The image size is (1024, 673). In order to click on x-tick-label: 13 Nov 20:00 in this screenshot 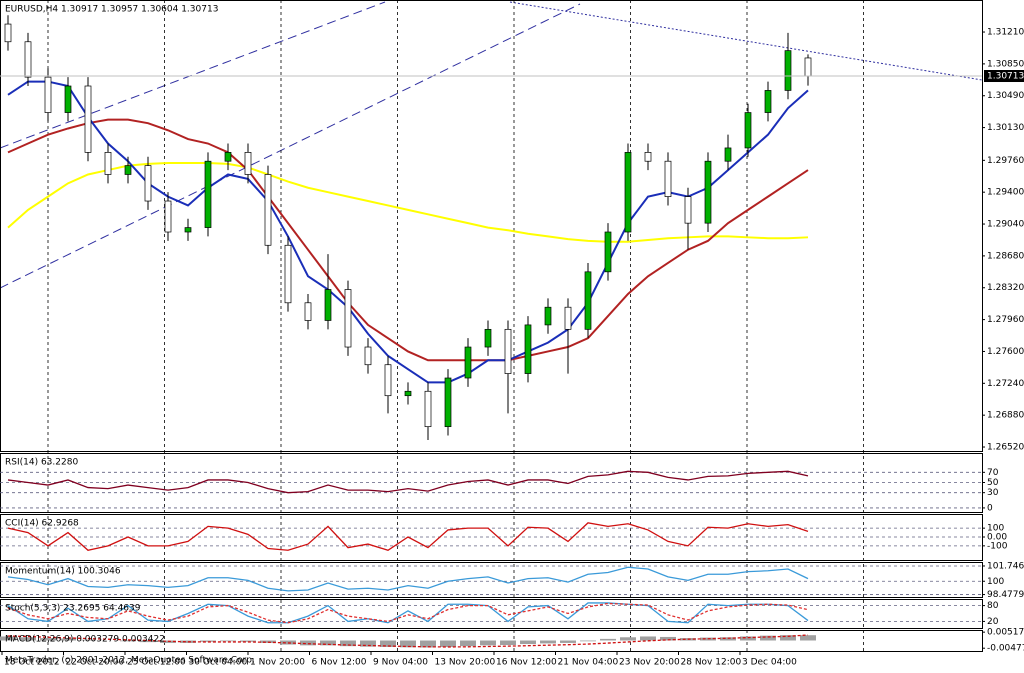, I will do `click(465, 663)`.